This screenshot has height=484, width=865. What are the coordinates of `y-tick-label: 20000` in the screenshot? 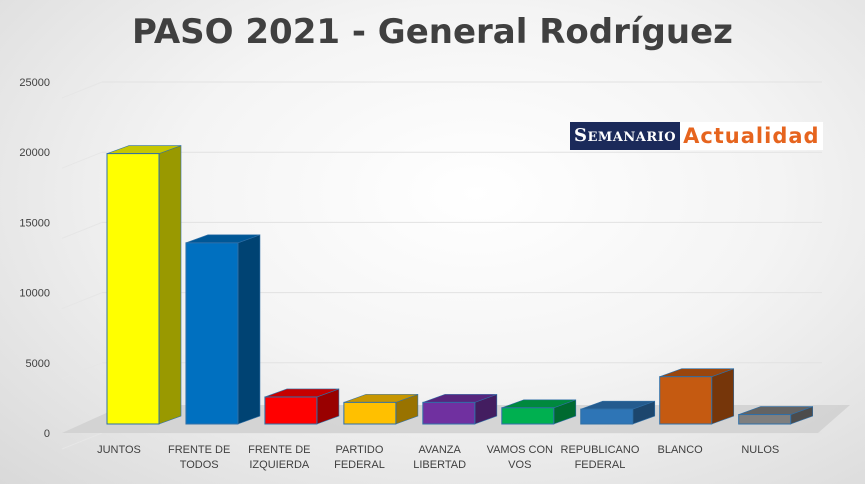 It's located at (34, 153).